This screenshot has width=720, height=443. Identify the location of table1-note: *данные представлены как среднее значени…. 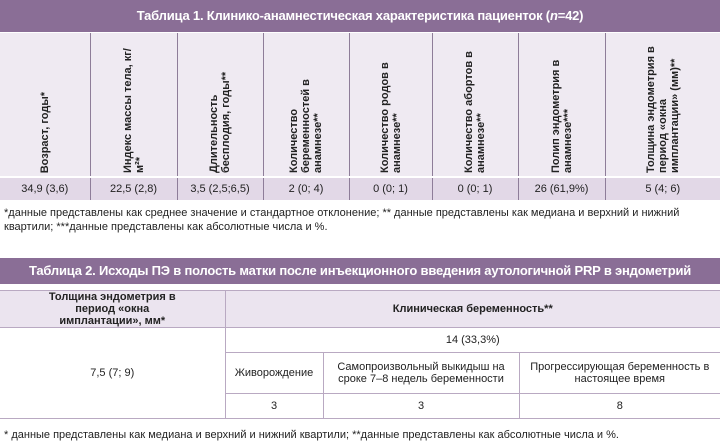
(342, 220).